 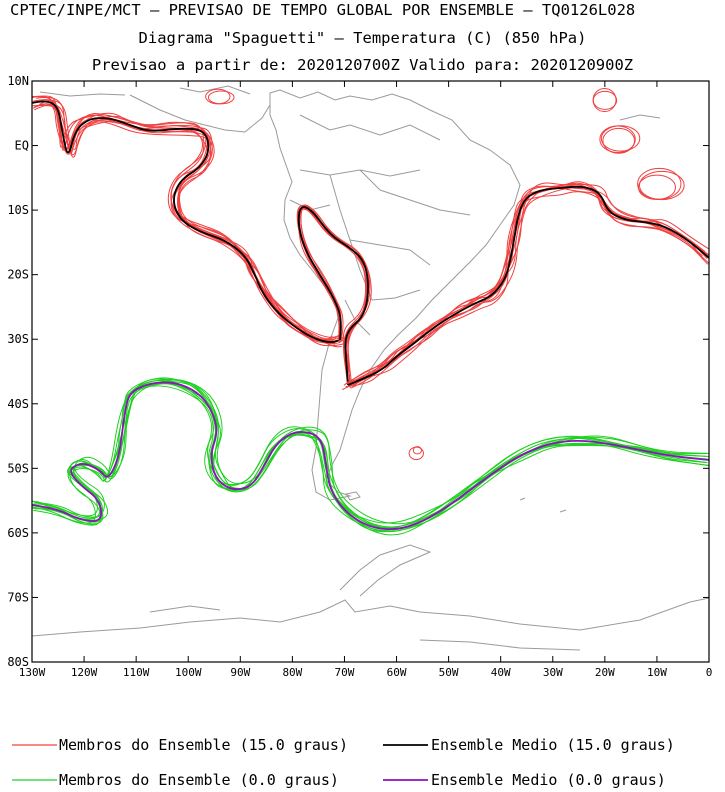 I want to click on lon-label: 20W, so click(x=605, y=672).